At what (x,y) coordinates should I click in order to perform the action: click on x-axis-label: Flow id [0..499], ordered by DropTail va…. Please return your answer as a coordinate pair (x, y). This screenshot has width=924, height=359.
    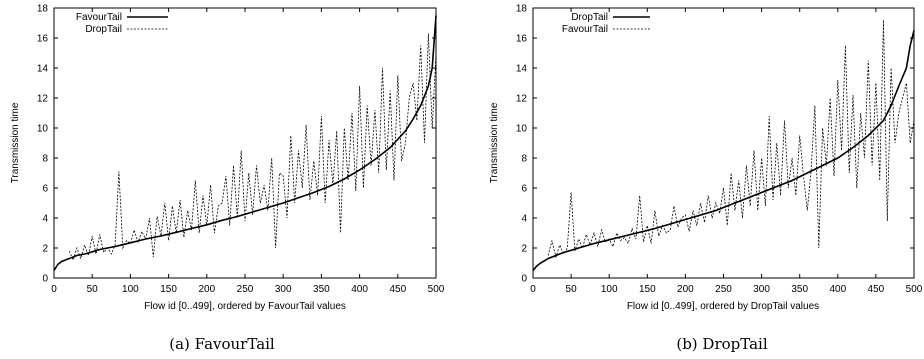
    Looking at the image, I should click on (723, 306).